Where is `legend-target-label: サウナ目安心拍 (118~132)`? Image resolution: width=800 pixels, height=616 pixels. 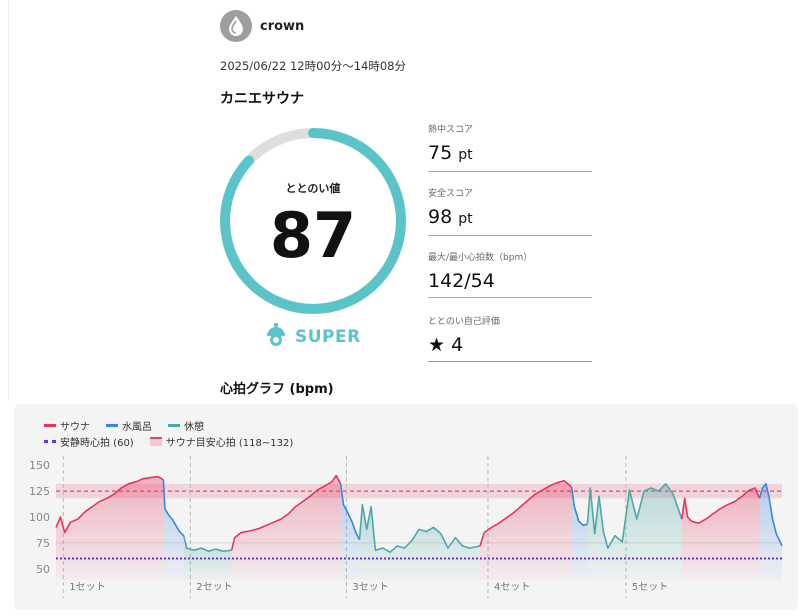
legend-target-label: サウナ目安心拍 (118~132) is located at coordinates (229, 443).